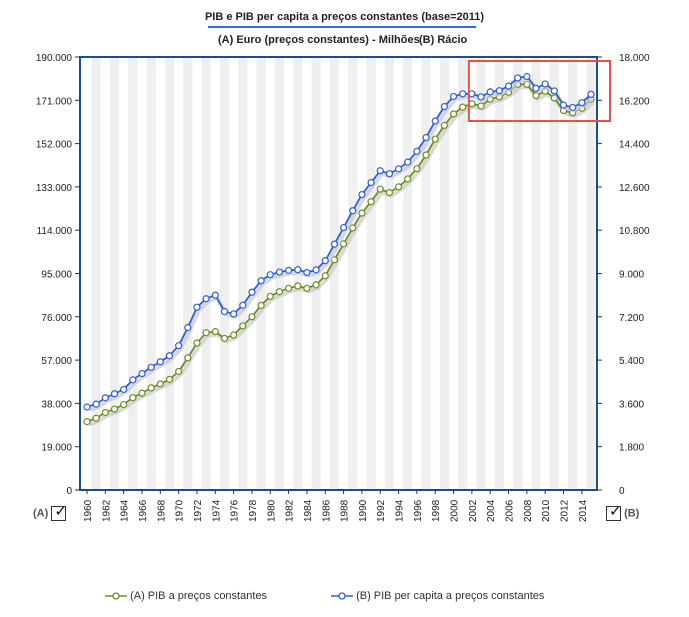 This screenshot has height=617, width=689. Describe the element at coordinates (363, 510) in the screenshot. I see `x-axis-tick-label: 1990` at that location.